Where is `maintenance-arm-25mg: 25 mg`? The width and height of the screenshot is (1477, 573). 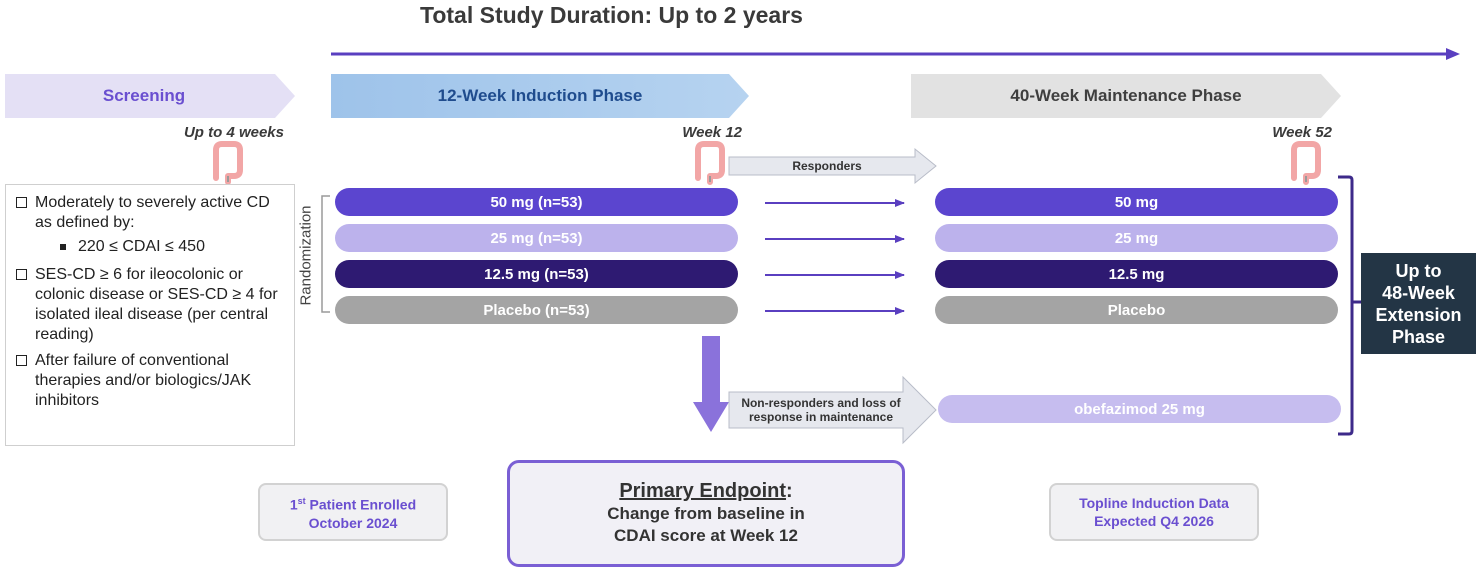
maintenance-arm-25mg: 25 mg is located at coordinates (1136, 238).